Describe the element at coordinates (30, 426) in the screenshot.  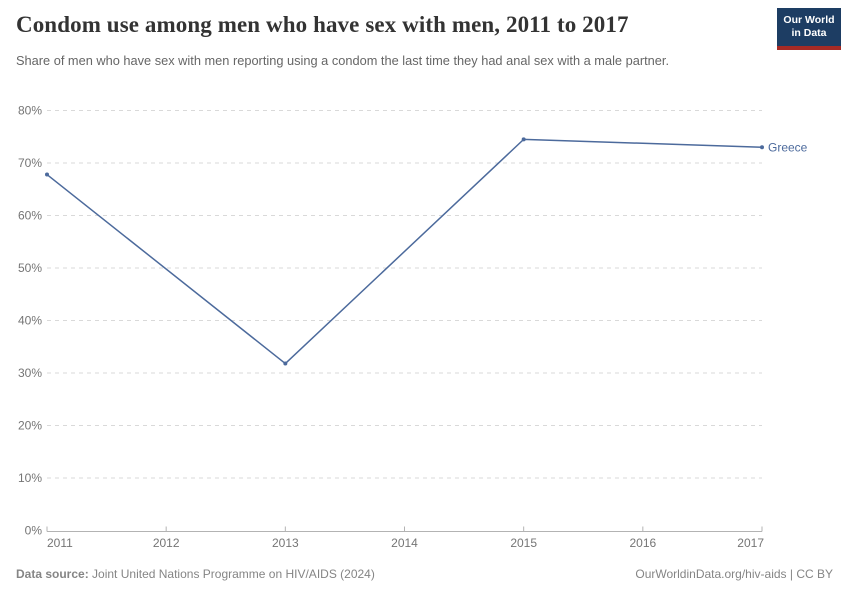
I see `y-tick-label: 20%` at that location.